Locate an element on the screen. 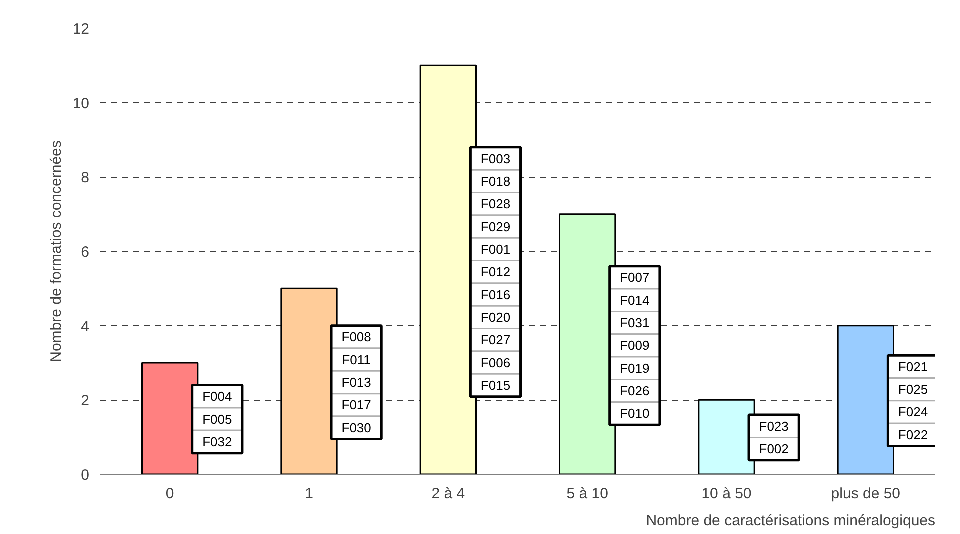 This screenshot has width=960, height=534. x-tick-label: 1 is located at coordinates (309, 494).